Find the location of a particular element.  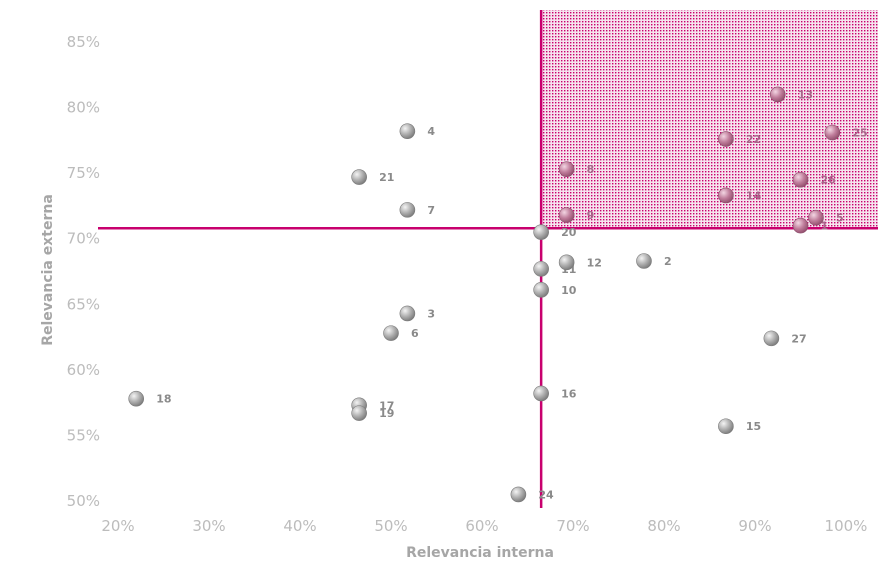

data-point-label: 20 is located at coordinates (569, 232).